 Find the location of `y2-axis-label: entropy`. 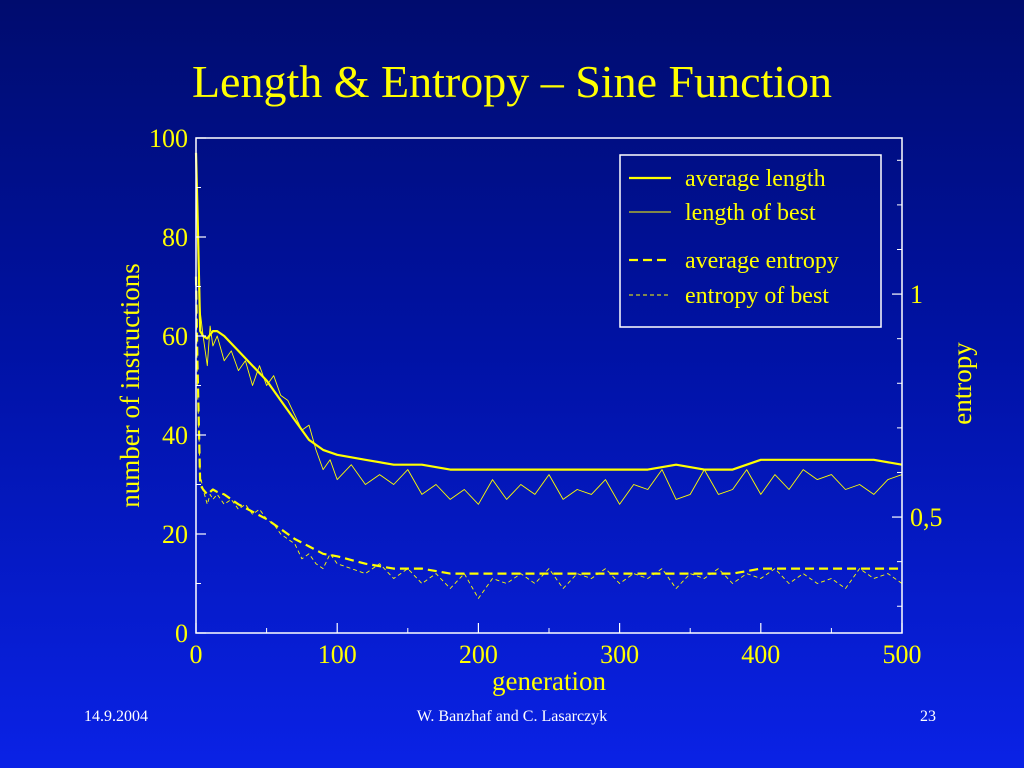

y2-axis-label: entropy is located at coordinates (962, 383).